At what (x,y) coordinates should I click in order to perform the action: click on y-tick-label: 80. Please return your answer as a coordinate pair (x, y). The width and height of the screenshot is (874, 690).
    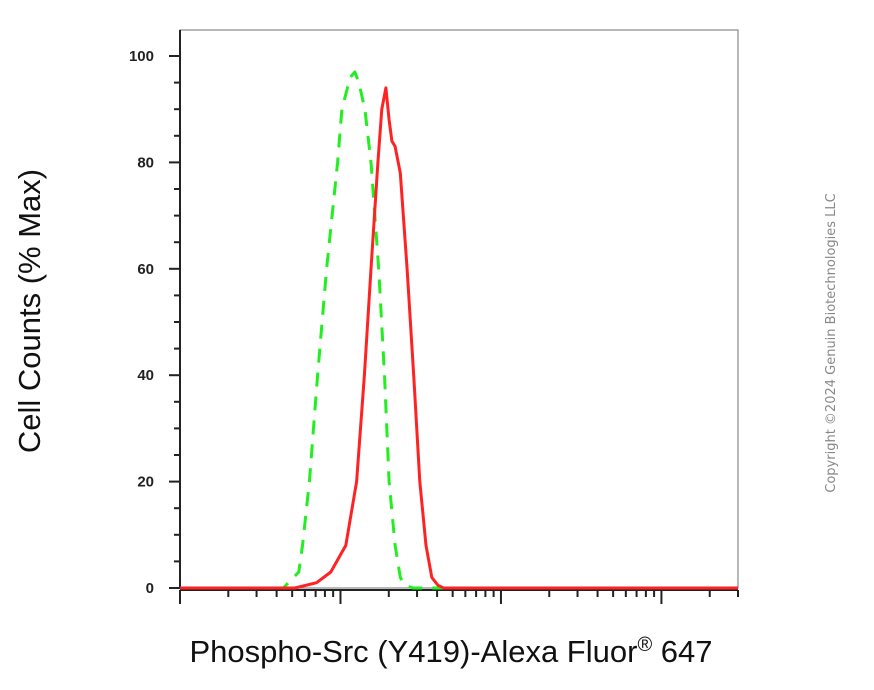
    Looking at the image, I should click on (145, 162).